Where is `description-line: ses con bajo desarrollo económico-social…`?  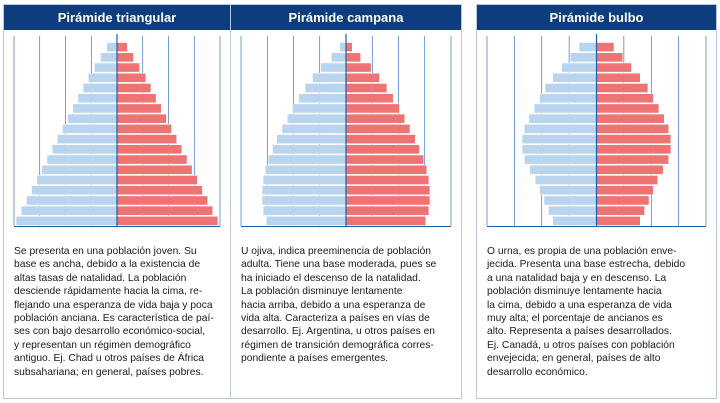 description-line: ses con bajo desarrollo económico-social… is located at coordinates (110, 332).